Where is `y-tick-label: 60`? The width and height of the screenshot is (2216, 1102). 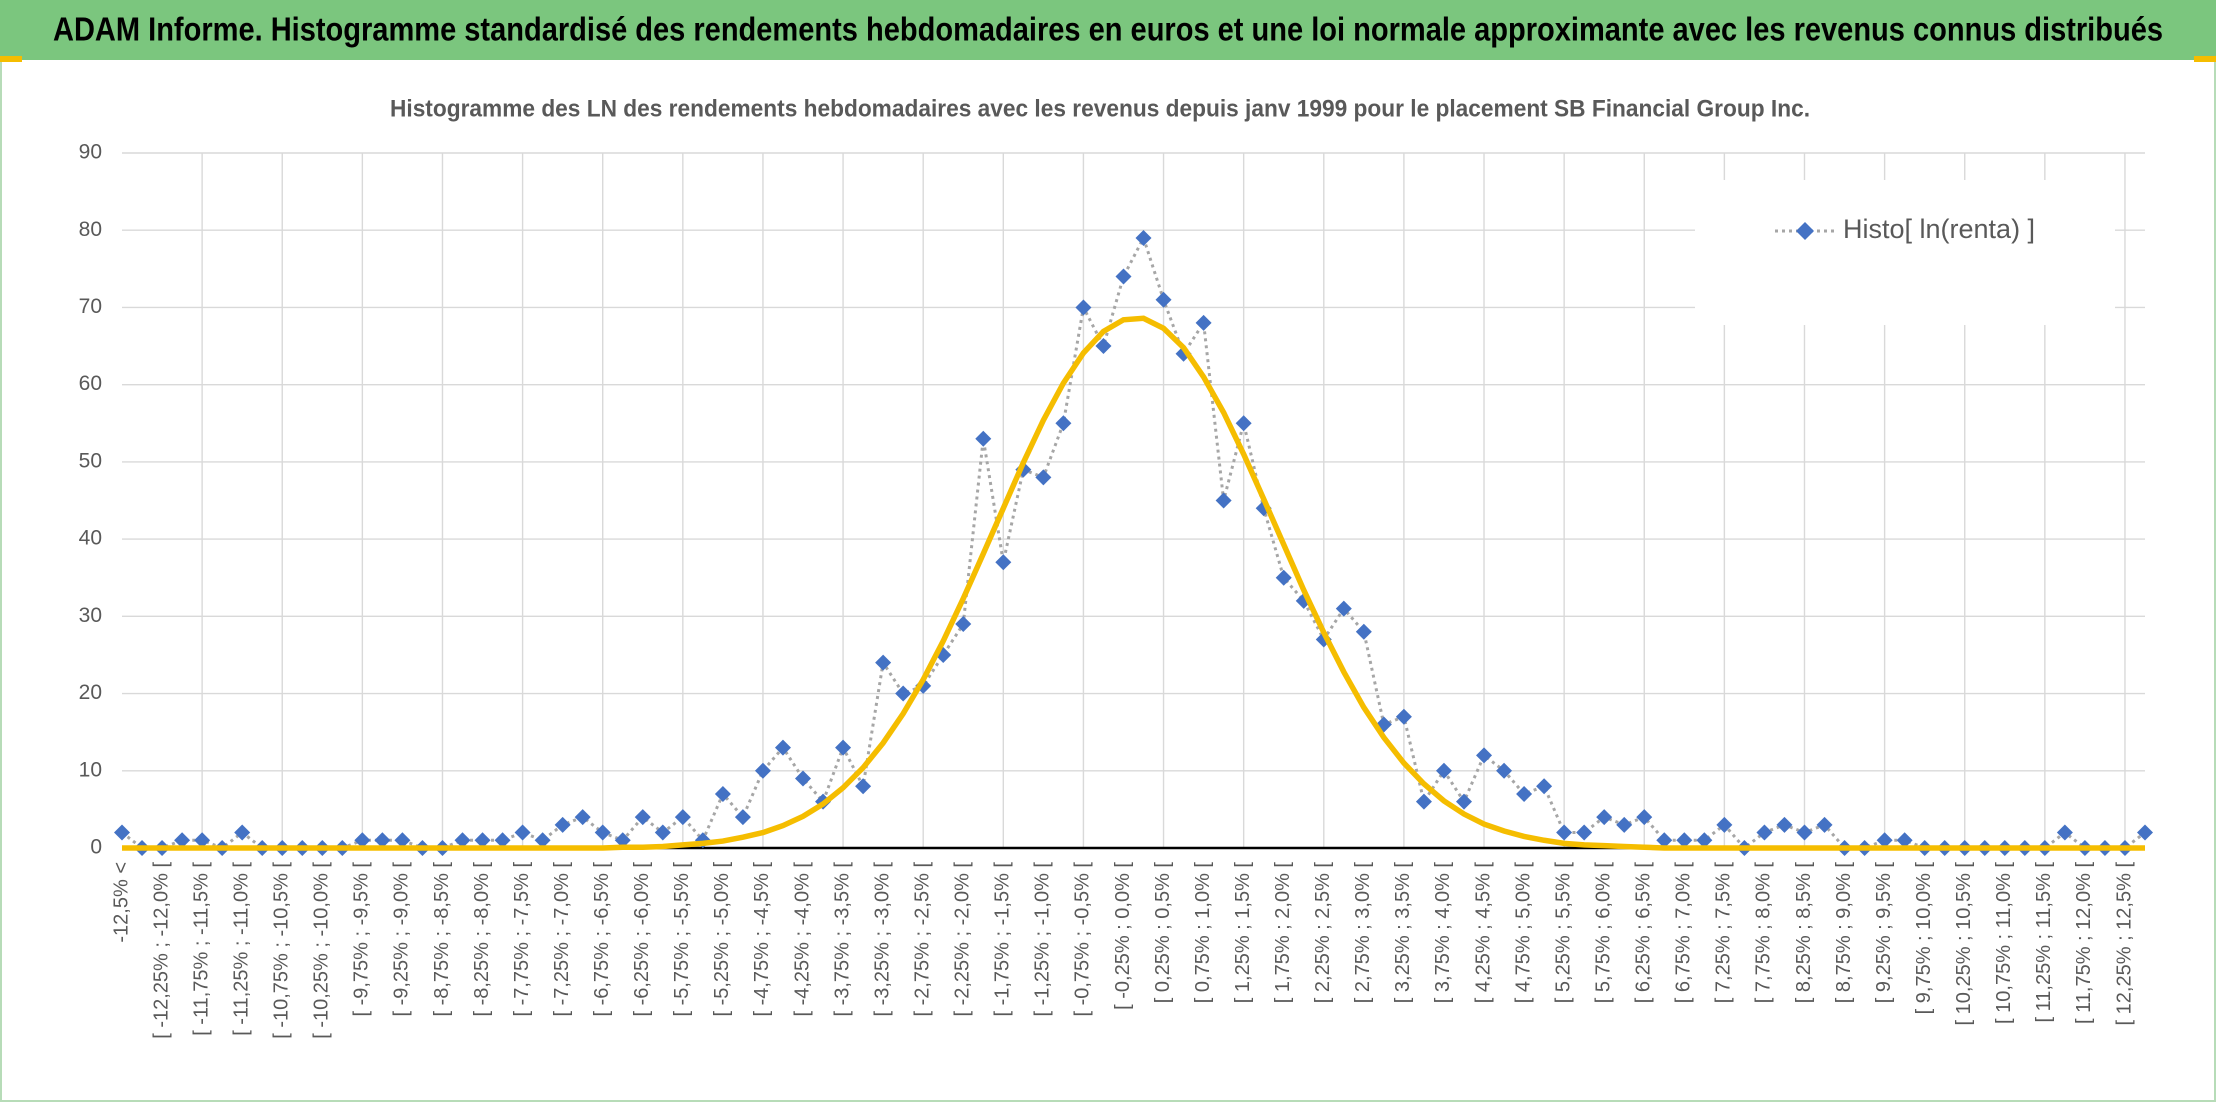
y-tick-label: 60 is located at coordinates (90, 383).